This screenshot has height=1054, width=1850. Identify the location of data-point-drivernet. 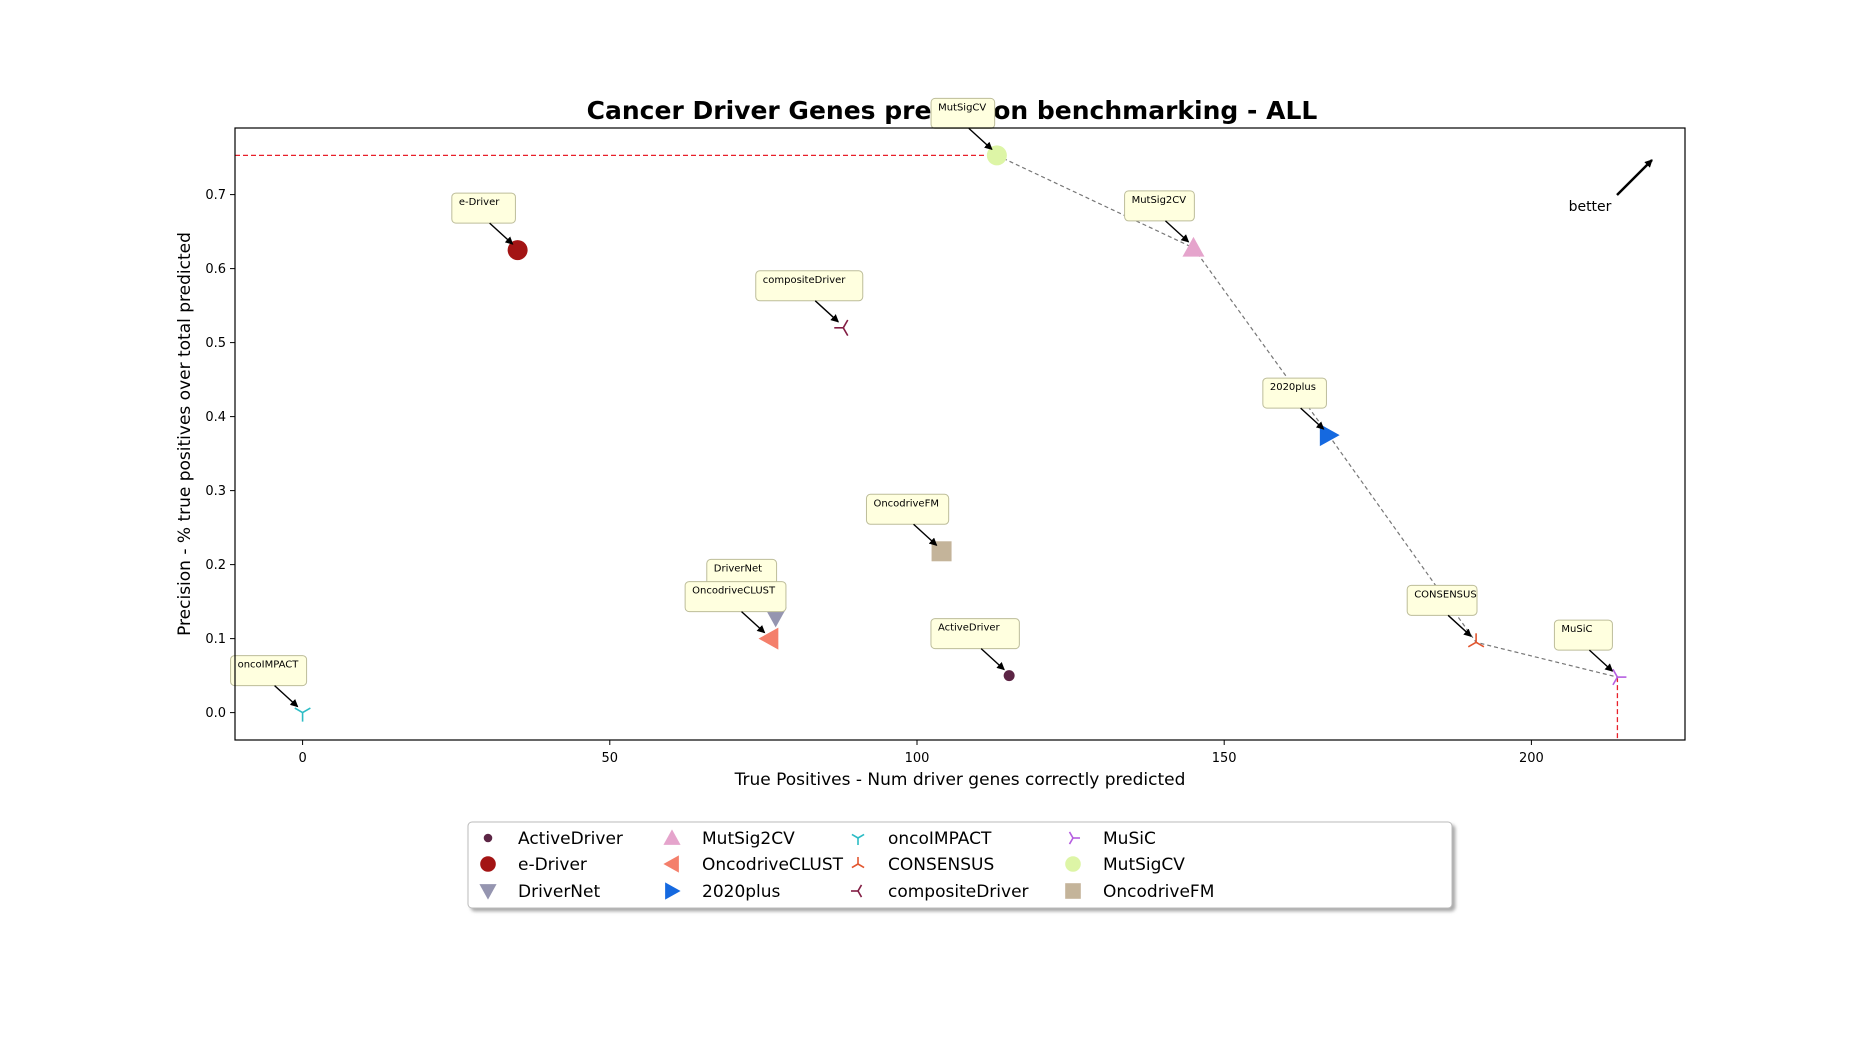
(775, 617).